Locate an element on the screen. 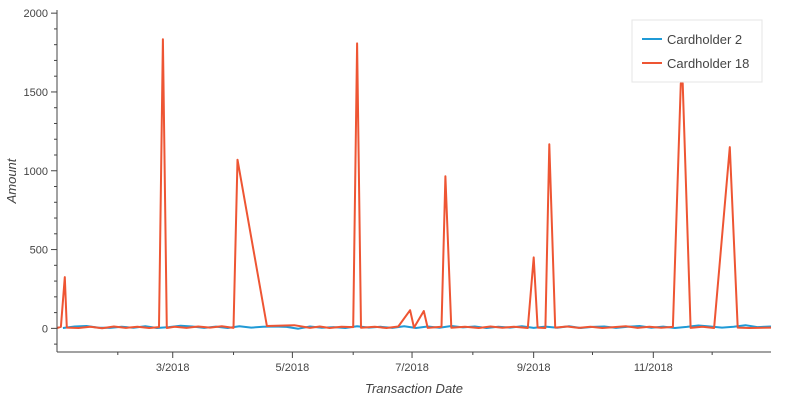 Image resolution: width=800 pixels, height=400 pixels. legend-label-cardholder-18: Cardholder 18 is located at coordinates (708, 63).